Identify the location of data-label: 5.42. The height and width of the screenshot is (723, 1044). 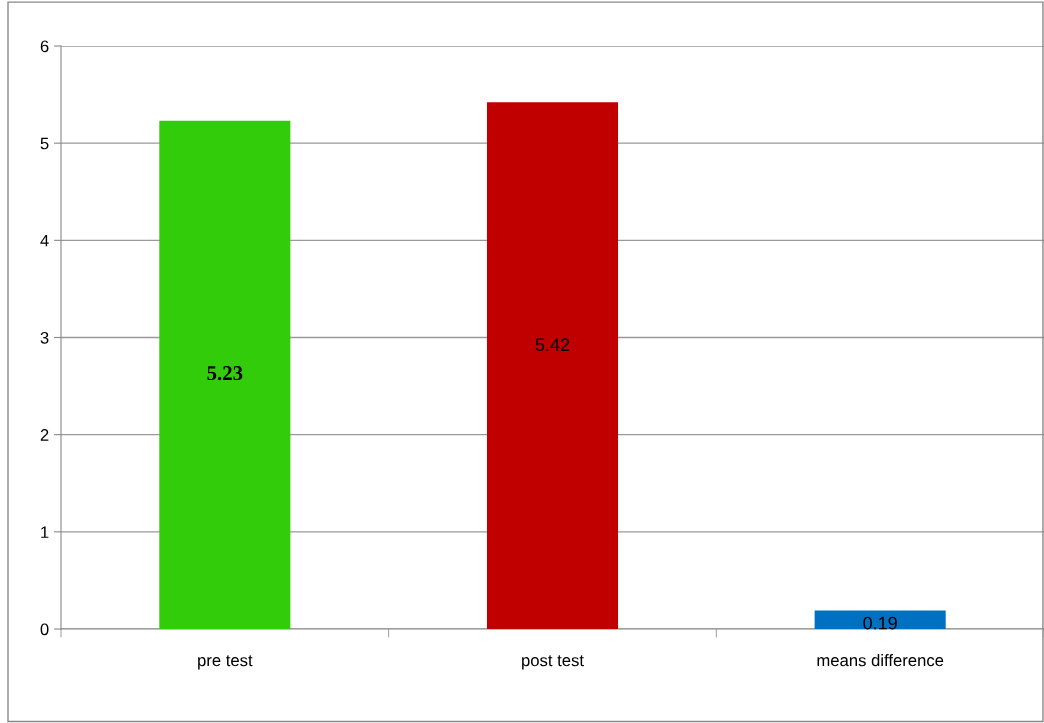
(552, 345).